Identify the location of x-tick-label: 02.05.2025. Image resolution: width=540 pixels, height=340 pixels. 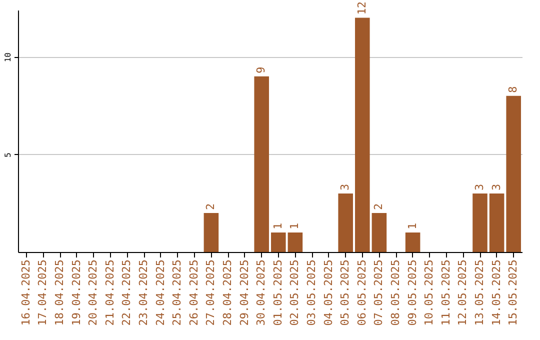
(295, 293).